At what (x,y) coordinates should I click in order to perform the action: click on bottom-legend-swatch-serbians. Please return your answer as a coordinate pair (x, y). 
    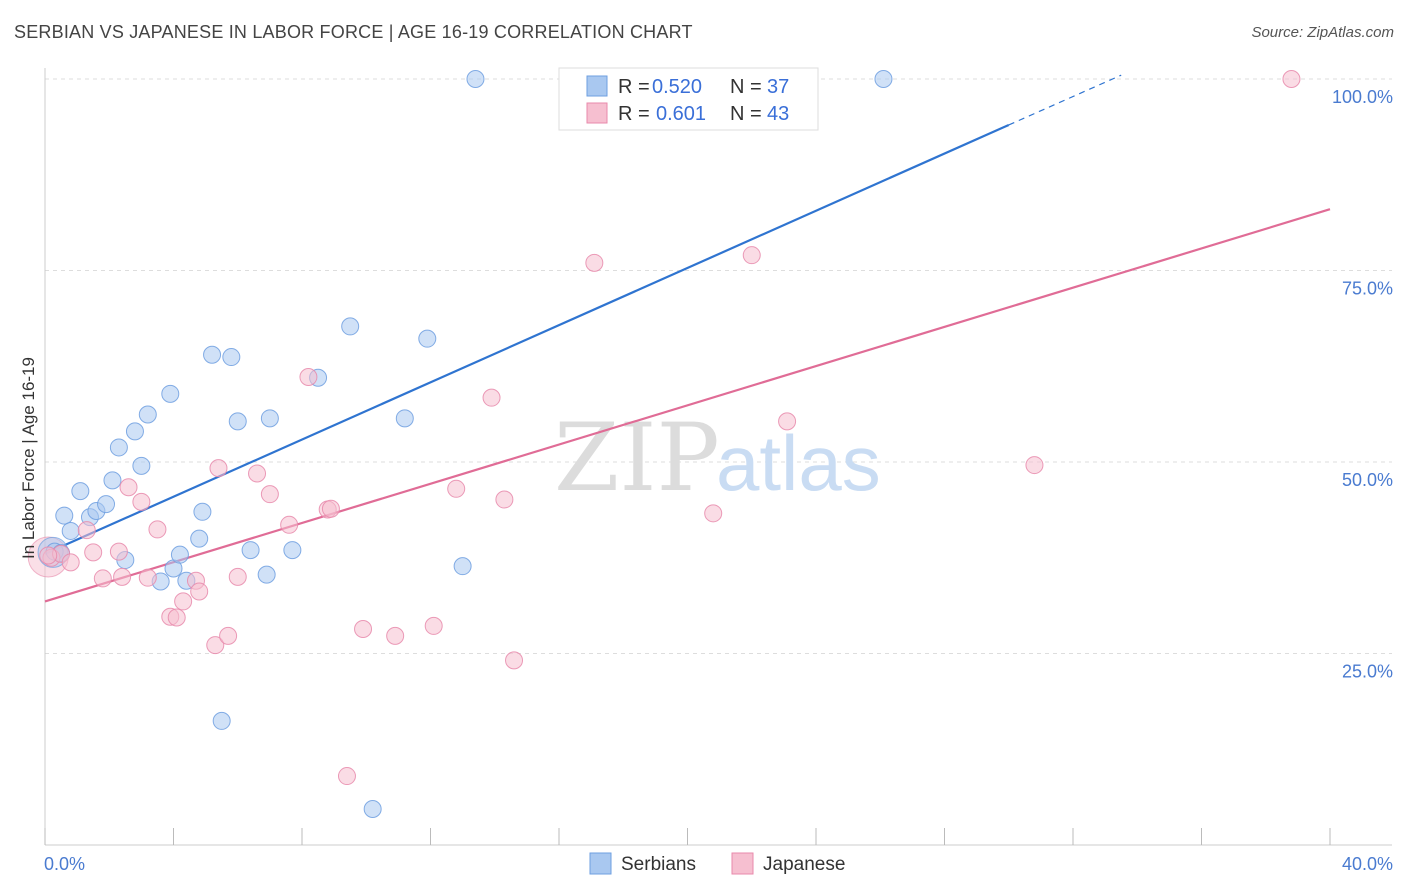
    Looking at the image, I should click on (600, 863).